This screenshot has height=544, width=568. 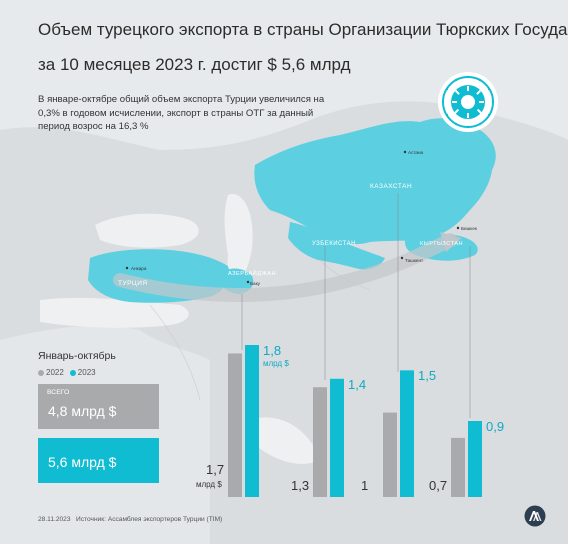 What do you see at coordinates (72, 372) in the screenshot?
I see `legend-dot-2023` at bounding box center [72, 372].